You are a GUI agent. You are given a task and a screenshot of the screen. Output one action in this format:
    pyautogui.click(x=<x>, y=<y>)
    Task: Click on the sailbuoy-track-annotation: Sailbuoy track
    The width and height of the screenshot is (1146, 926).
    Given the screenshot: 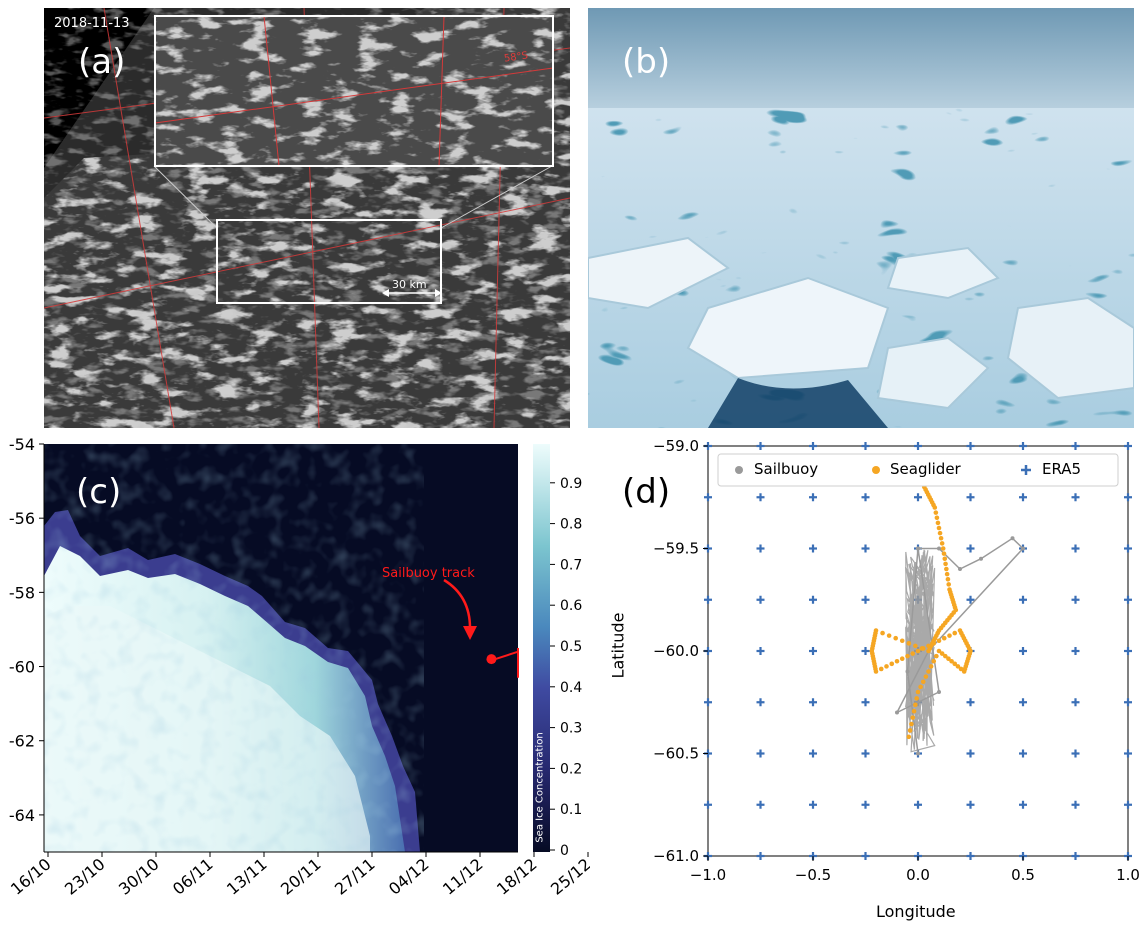 What is the action you would take?
    pyautogui.click(x=428, y=573)
    